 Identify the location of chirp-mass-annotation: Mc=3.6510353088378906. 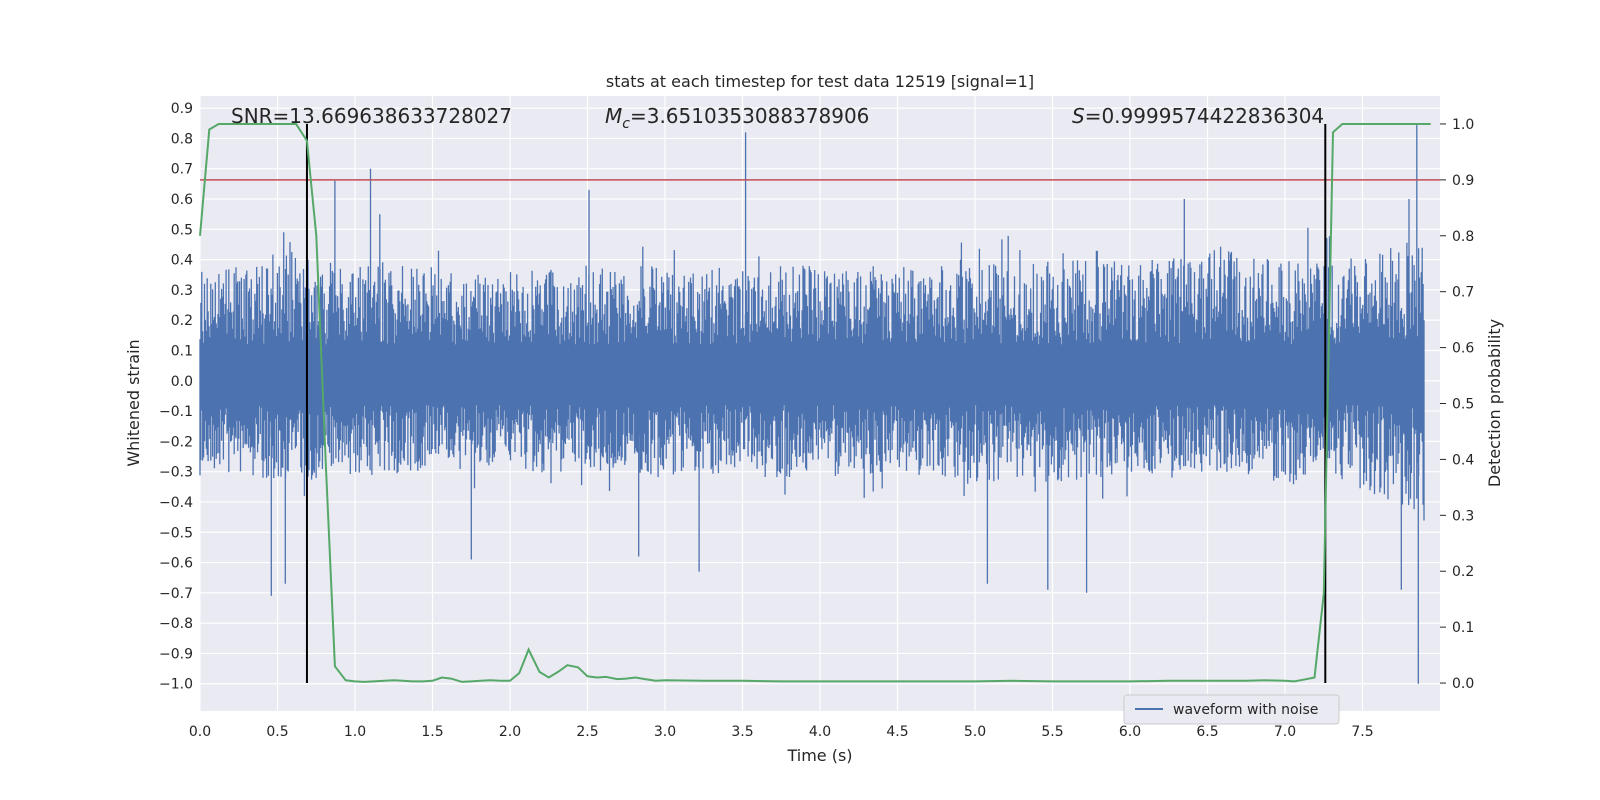
(737, 118).